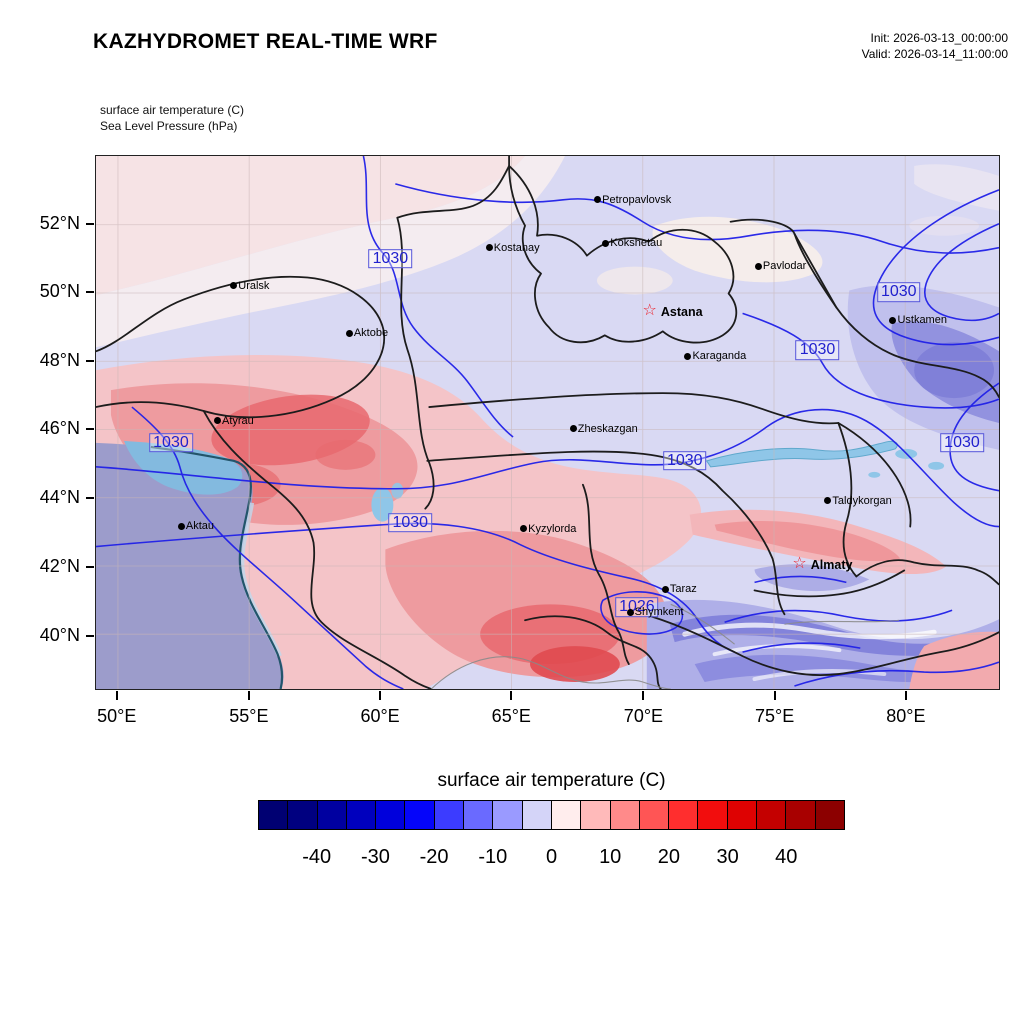 Image resolution: width=1024 pixels, height=1024 pixels. I want to click on y-axis-label: 50°N, so click(59, 291).